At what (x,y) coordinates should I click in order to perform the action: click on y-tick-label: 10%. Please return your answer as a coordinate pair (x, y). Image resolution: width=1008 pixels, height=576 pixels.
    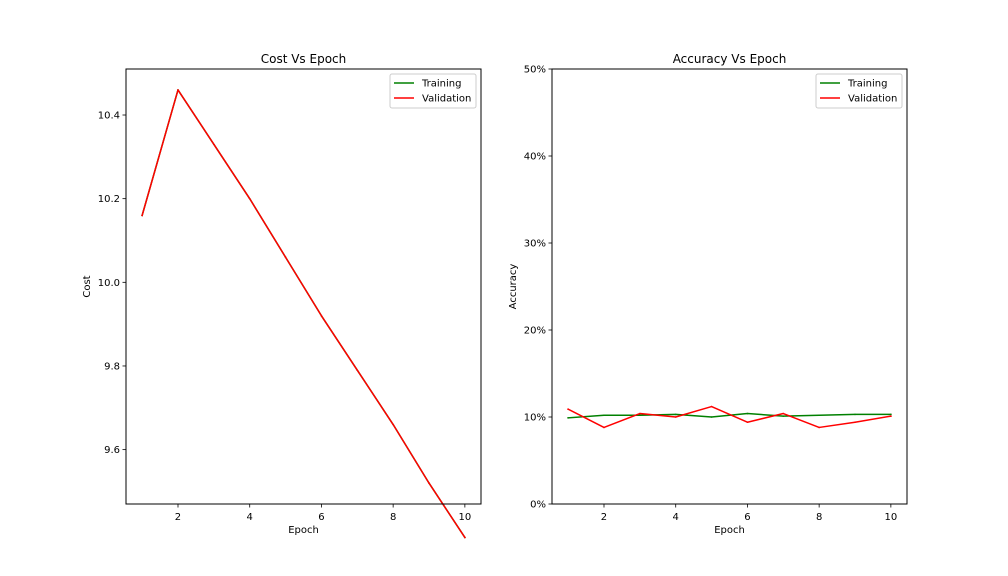
    Looking at the image, I should click on (535, 418).